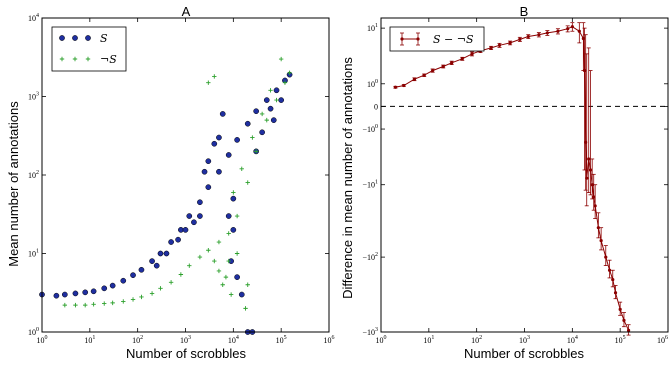 This screenshot has height=366, width=670. Describe the element at coordinates (370, 185) in the screenshot. I see `b-y-tick-label-4: −101` at that location.